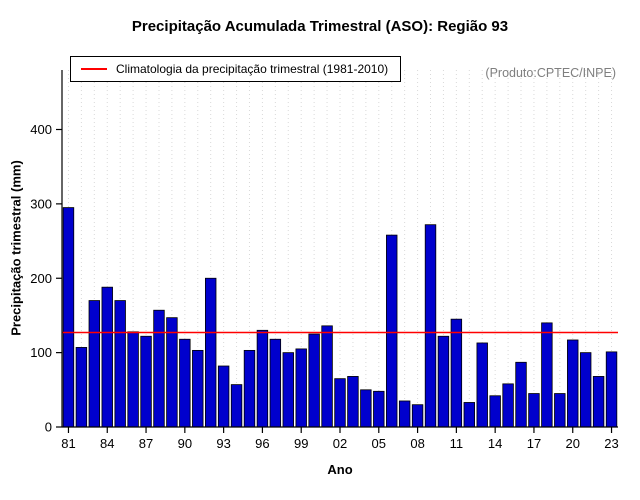 This screenshot has height=500, width=640. Describe the element at coordinates (262, 443) in the screenshot. I see `x-tick-label: 96` at that location.